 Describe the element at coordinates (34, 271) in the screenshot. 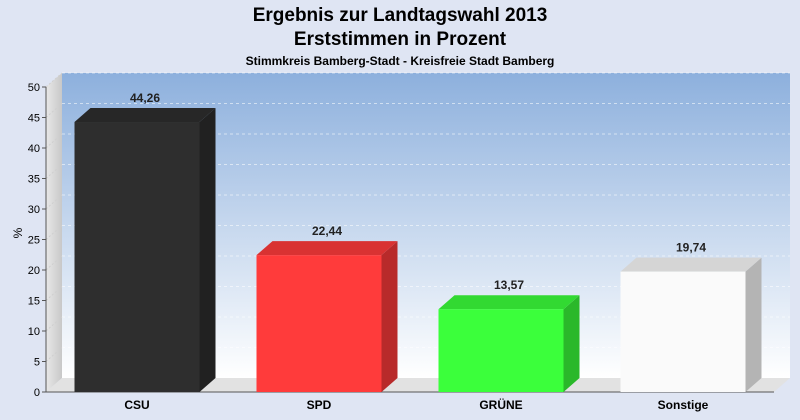

I see `y-tick-label: 20` at that location.